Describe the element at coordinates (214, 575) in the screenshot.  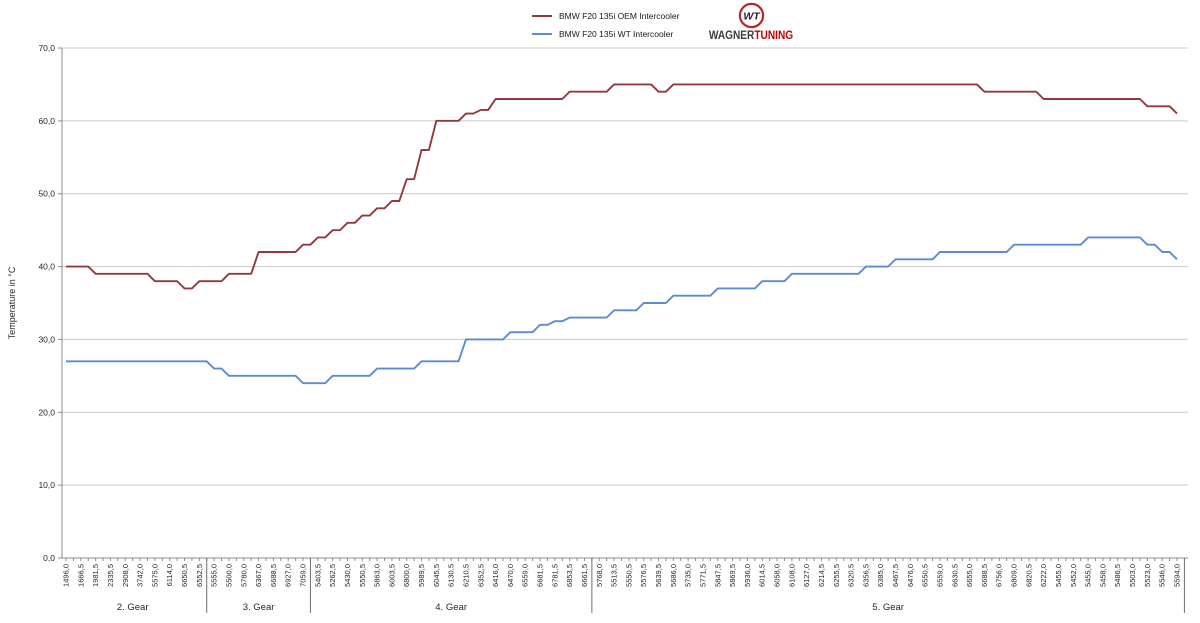
I see `x-axis-label: 5555,0` at that location.